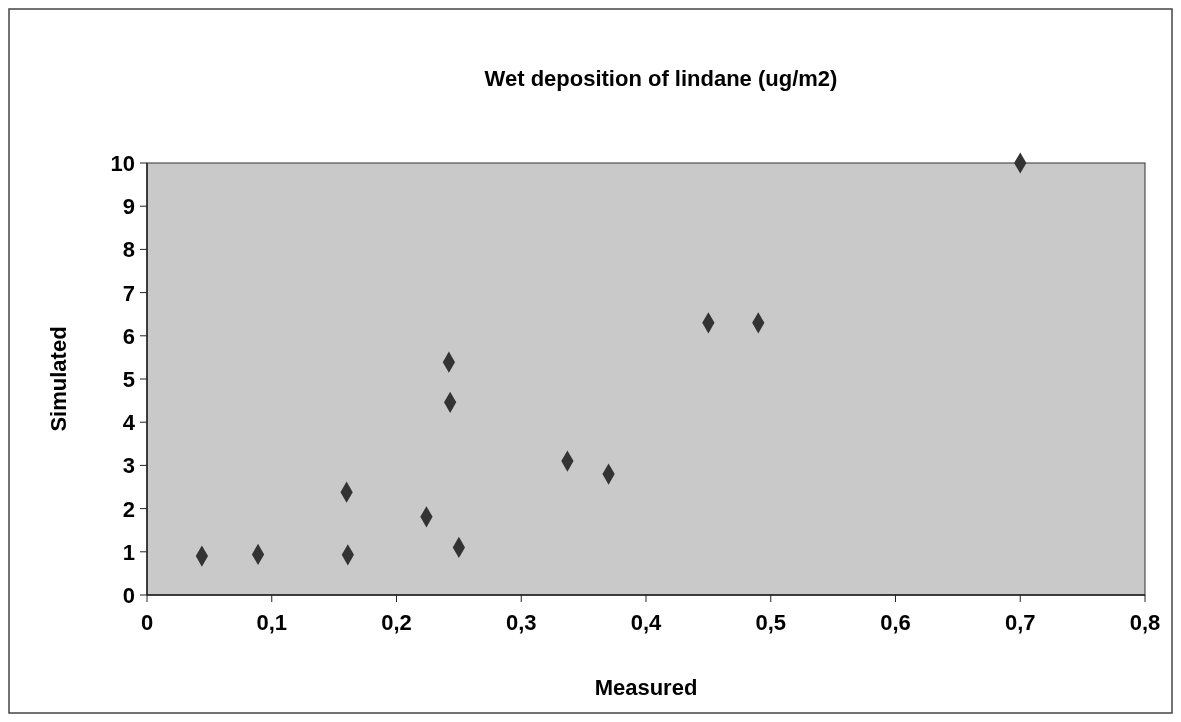 This screenshot has height=722, width=1181. I want to click on y-tick-label: 5, so click(128, 379).